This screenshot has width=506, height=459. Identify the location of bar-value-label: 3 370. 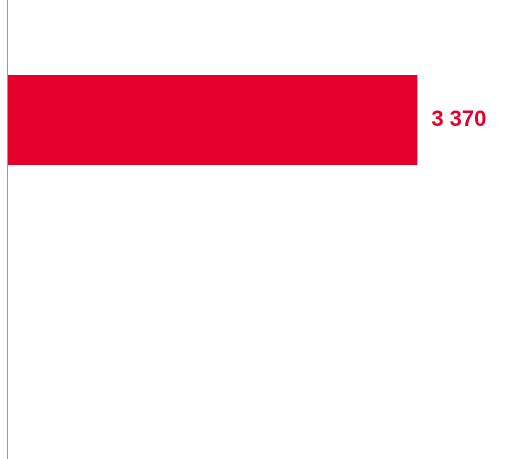
(458, 118).